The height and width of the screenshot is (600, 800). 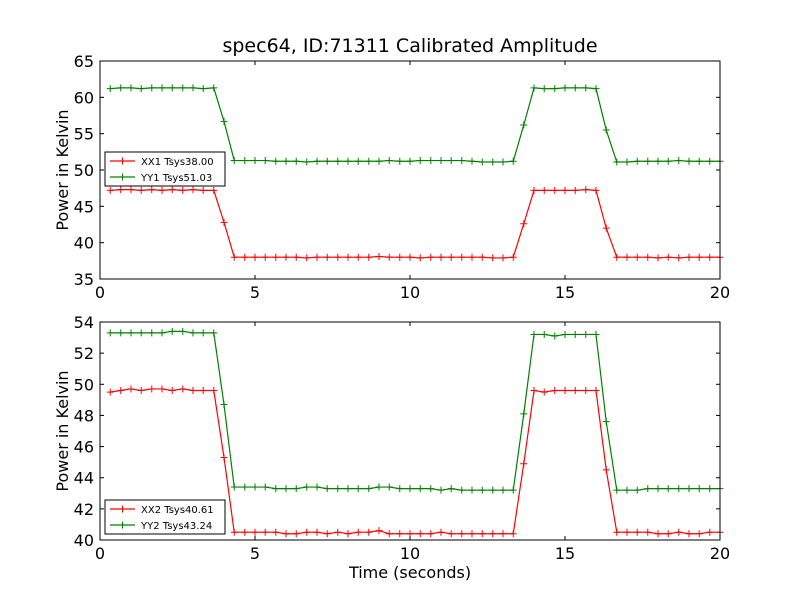 I want to click on bottom-legend-label: XX2 Tsys40.61, so click(x=177, y=510).